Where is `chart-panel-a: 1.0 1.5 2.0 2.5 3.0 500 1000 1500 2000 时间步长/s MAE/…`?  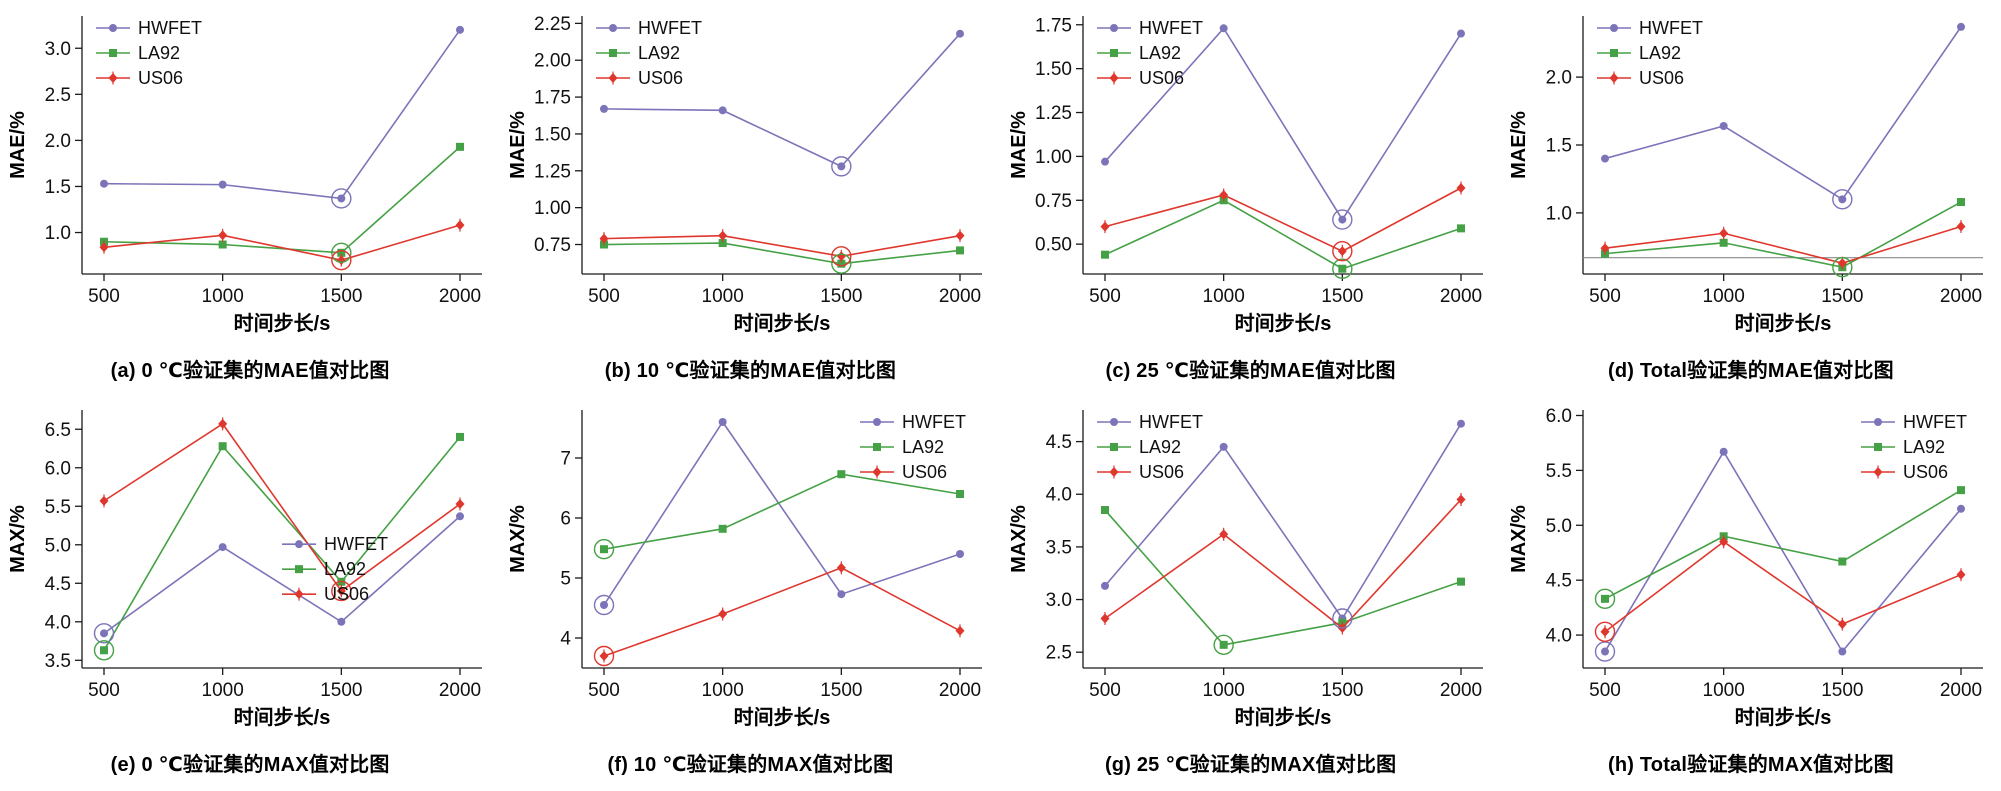 chart-panel-a: 1.0 1.5 2.0 2.5 3.0 500 1000 1500 2000 时间步长/s MAE/… is located at coordinates (250, 199).